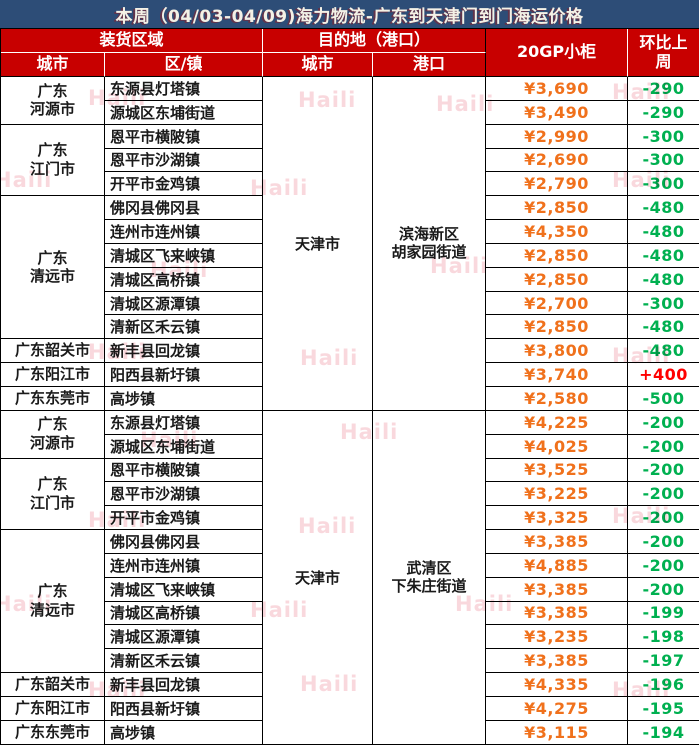 The width and height of the screenshot is (699, 745). Describe the element at coordinates (350, 327) in the screenshot. I see `table-row: 清新区禾云镇 ¥2,850 -480` at that location.